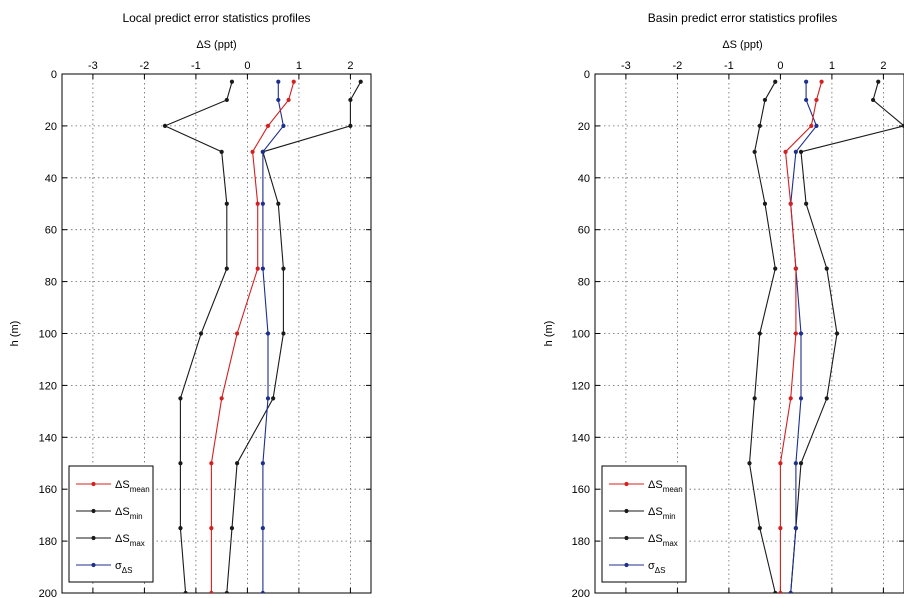 The width and height of the screenshot is (904, 598). Describe the element at coordinates (663, 540) in the screenshot. I see `legend-label: ΔSmax` at that location.